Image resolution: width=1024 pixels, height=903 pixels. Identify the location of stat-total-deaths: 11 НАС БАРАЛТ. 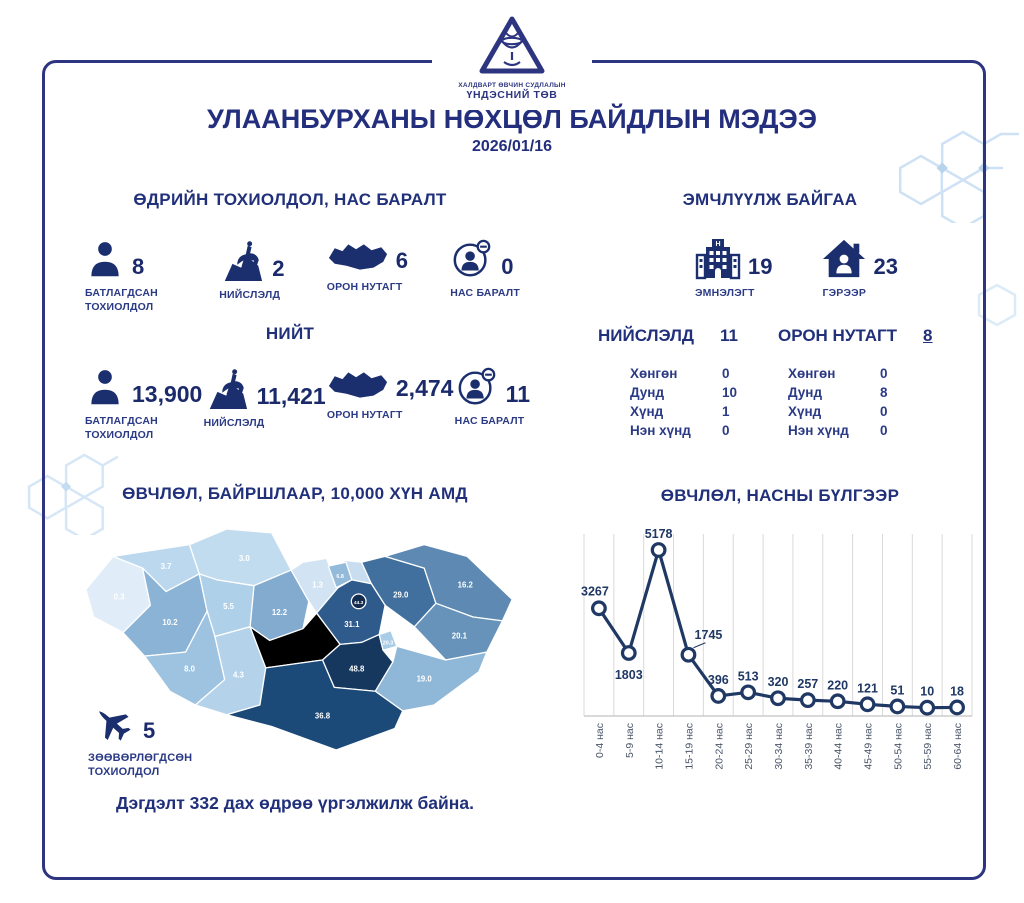
(492, 404).